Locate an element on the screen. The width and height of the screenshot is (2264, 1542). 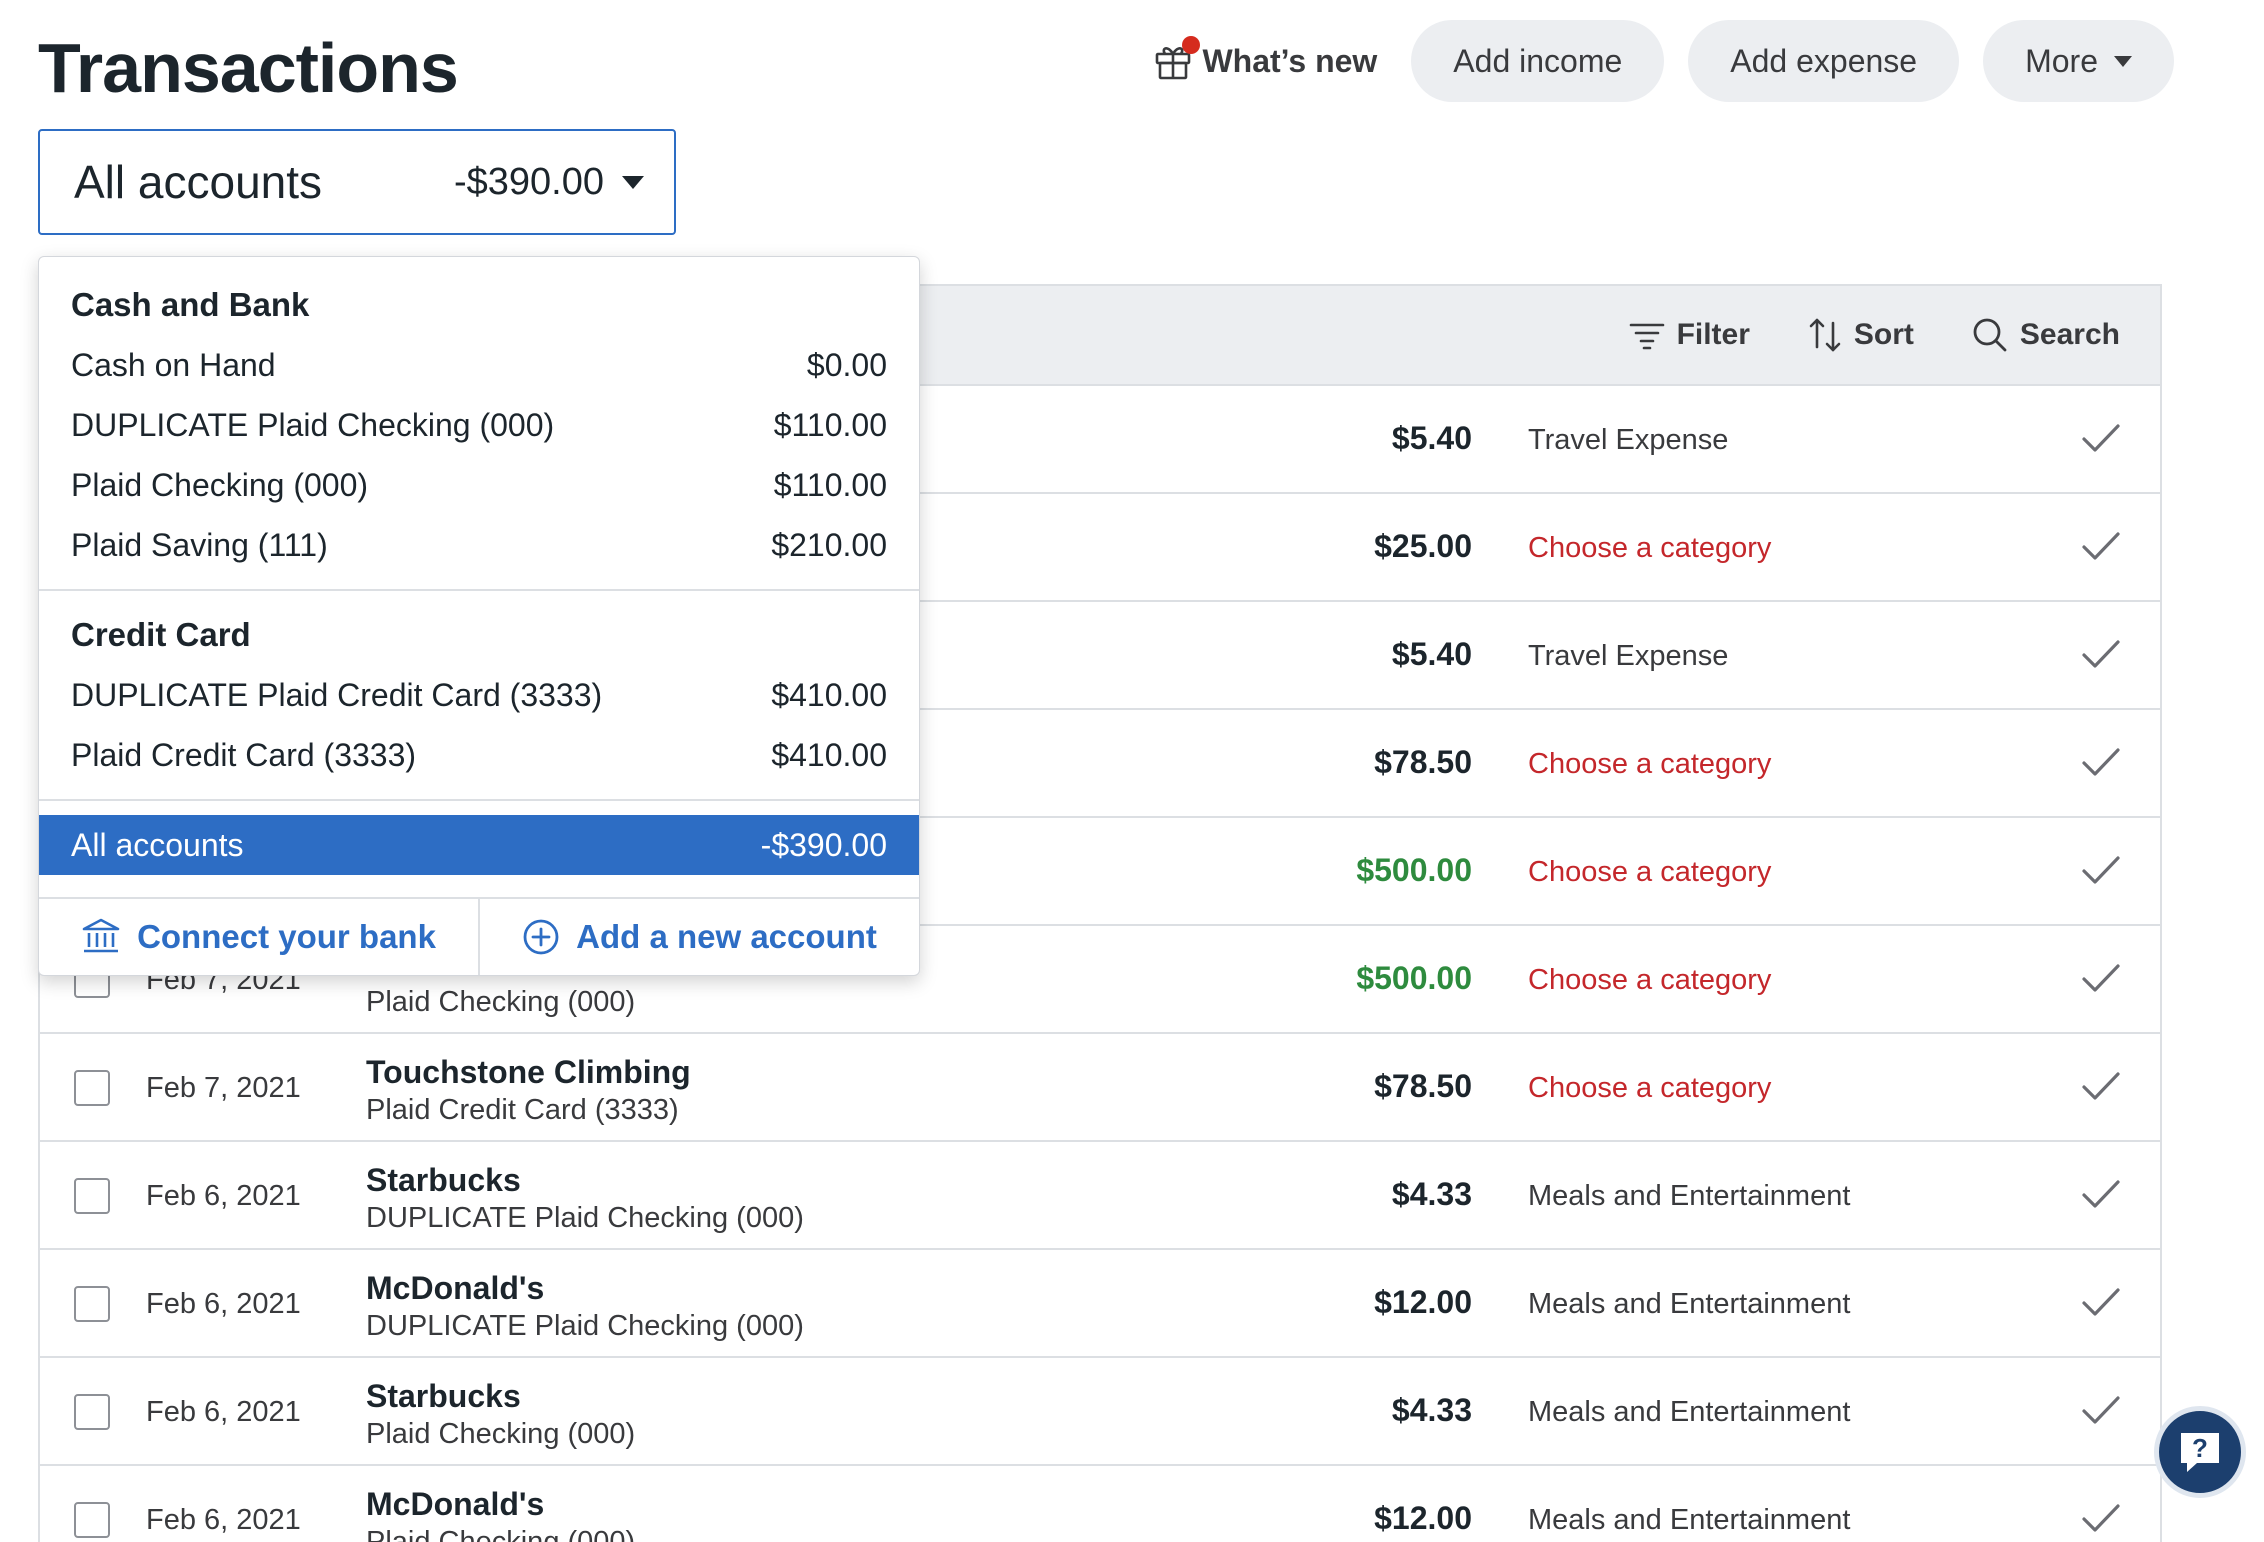
transaction-row: $5.40 Travel Expense is located at coordinates (1100, 656).